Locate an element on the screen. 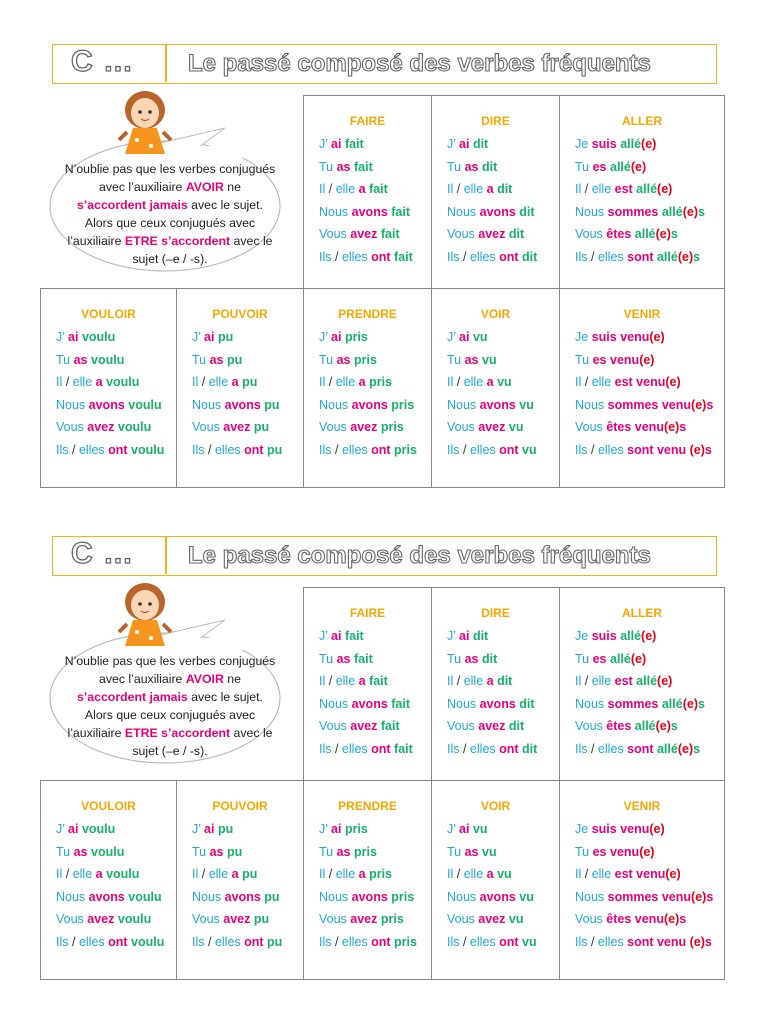 This screenshot has height=1024, width=768. conjugation: Vous avez dit is located at coordinates (485, 234).